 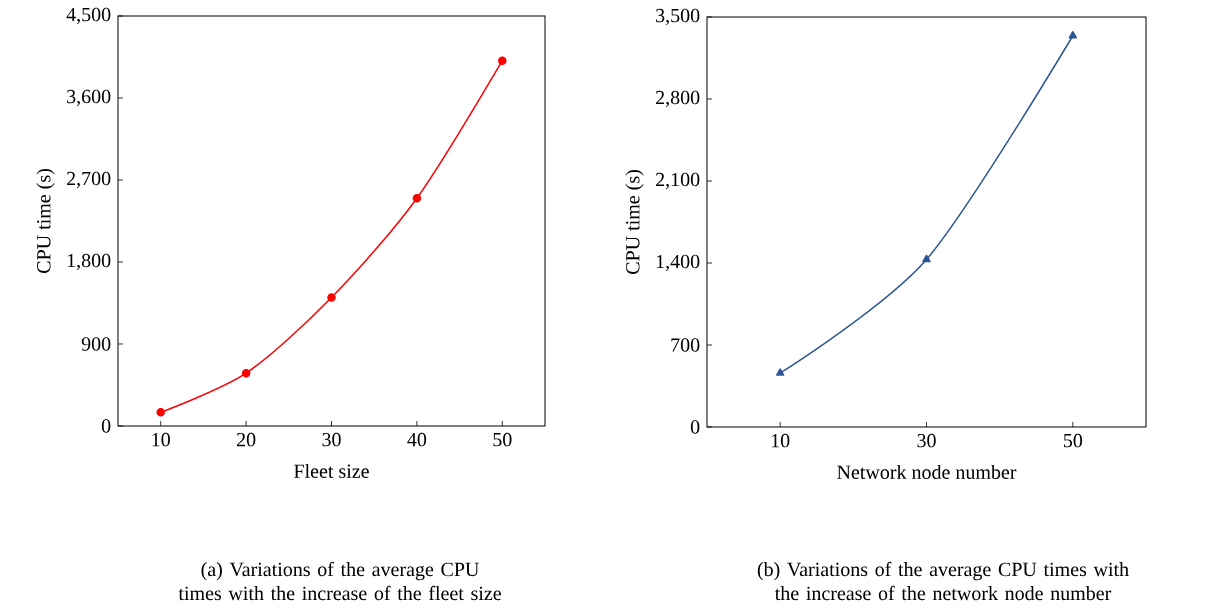 What do you see at coordinates (678, 17) in the screenshot?
I see `y-tick-label: 3,500` at bounding box center [678, 17].